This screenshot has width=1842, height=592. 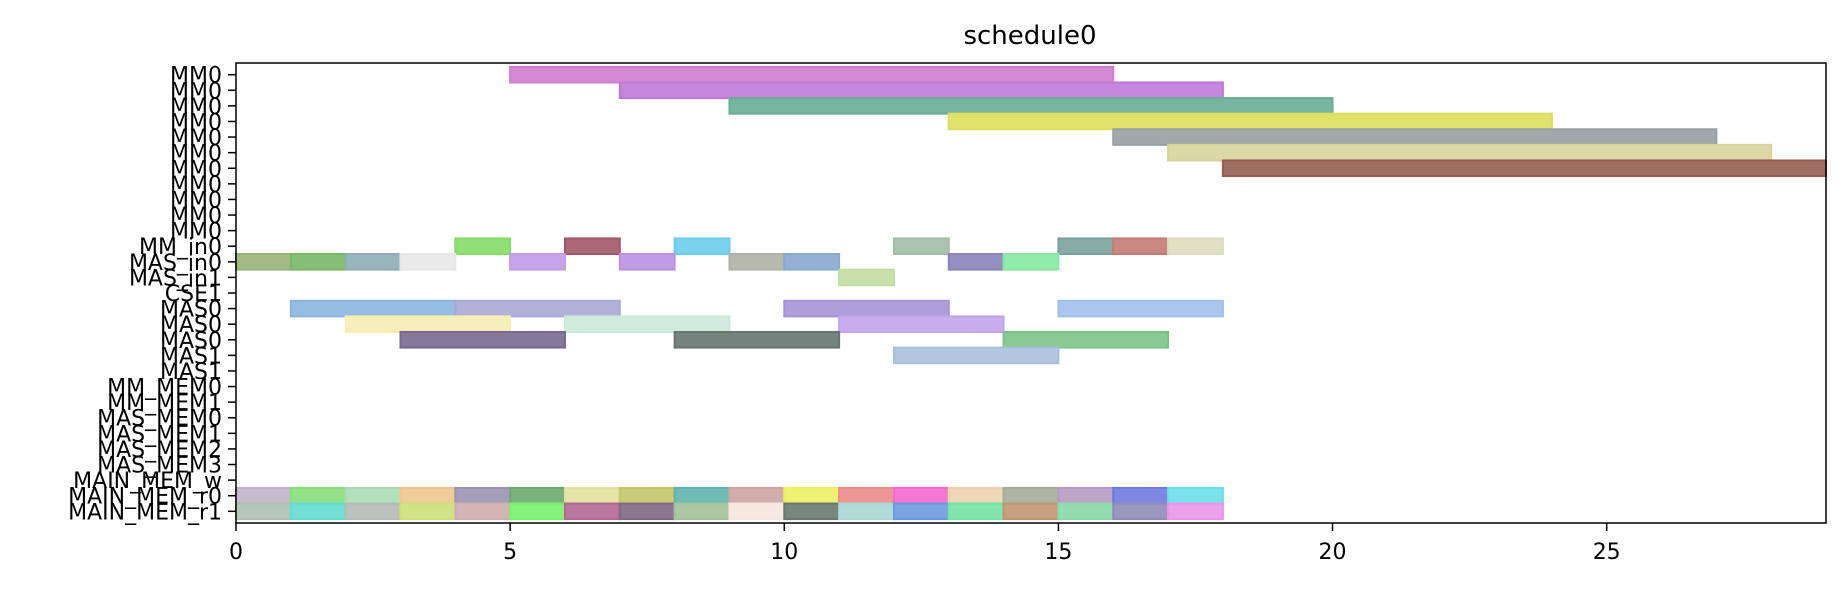 I want to click on y-tick-label: MAS_in0, so click(x=175, y=263).